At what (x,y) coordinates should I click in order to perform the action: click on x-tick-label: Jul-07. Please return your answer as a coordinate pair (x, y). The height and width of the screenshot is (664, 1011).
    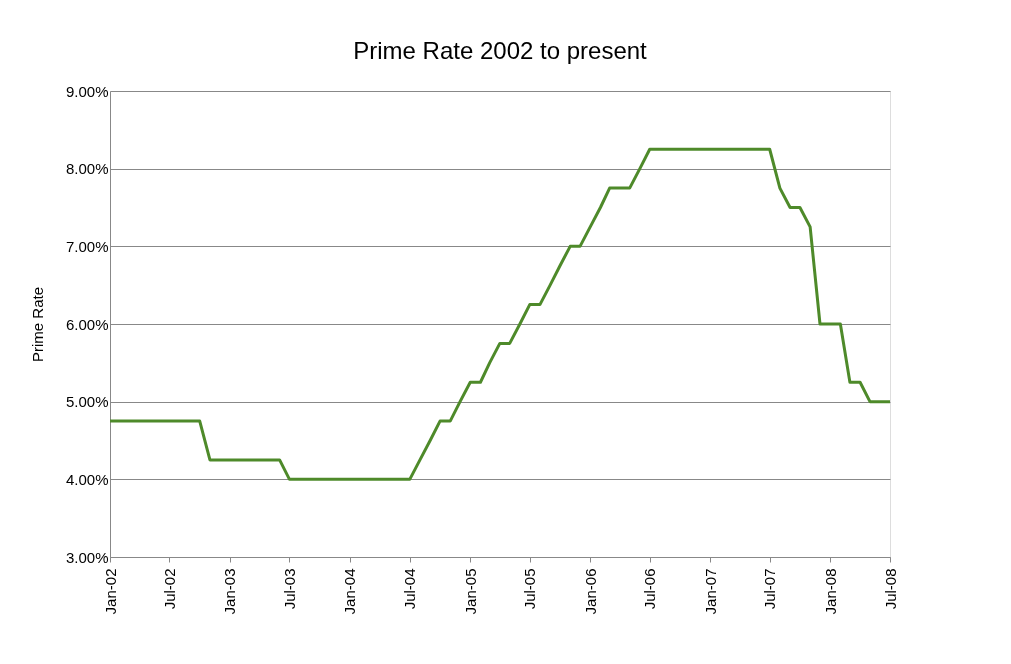
    Looking at the image, I should click on (770, 589).